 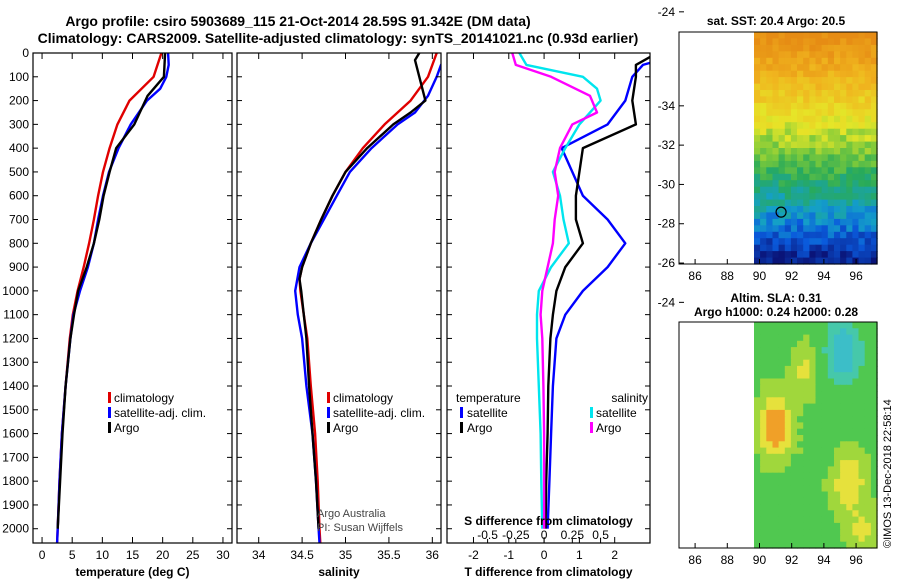 I want to click on map2-title1: Altim. SLA: 0.31, so click(x=776, y=298).